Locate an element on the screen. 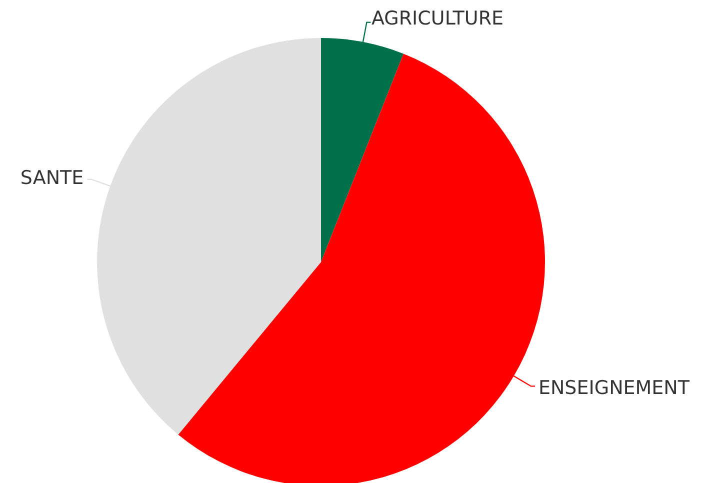 This screenshot has width=712, height=483. slice-label: SANTE is located at coordinates (52, 177).